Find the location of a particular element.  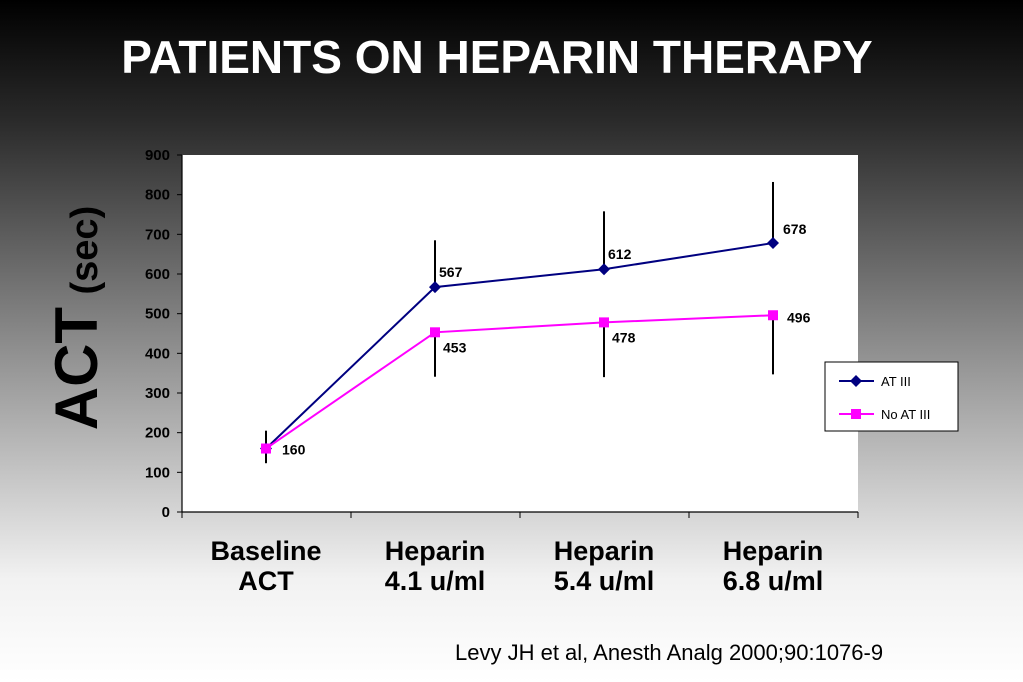

x-category-label: Baseline ACT is located at coordinates (266, 566).